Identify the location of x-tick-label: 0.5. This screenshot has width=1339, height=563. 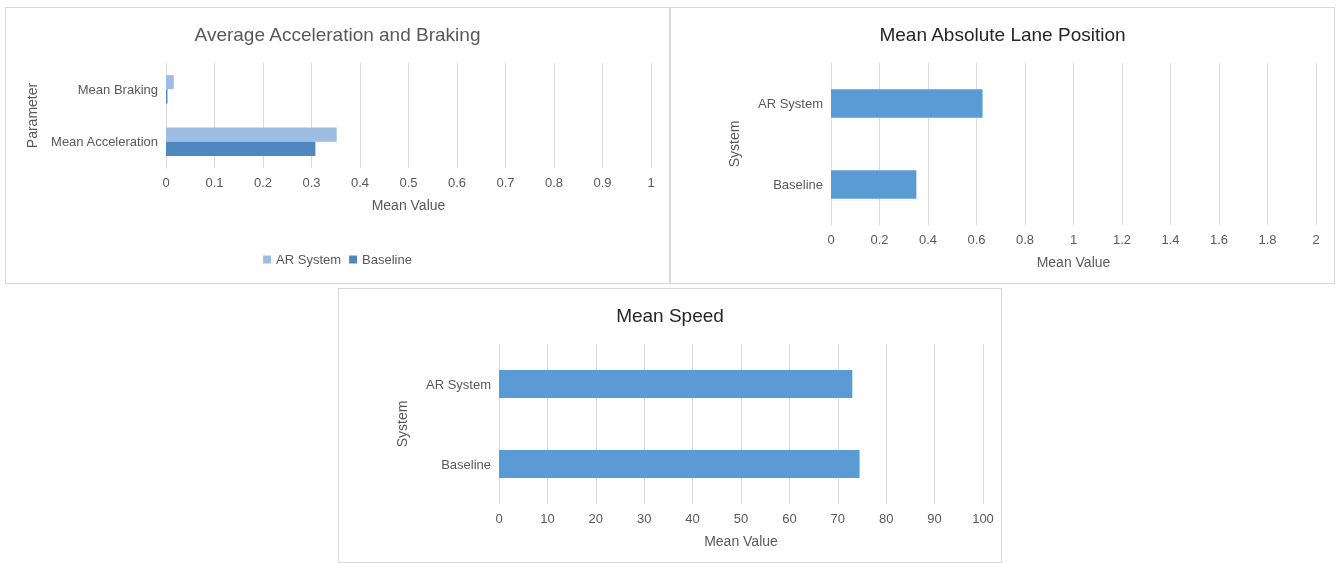
(408, 182).